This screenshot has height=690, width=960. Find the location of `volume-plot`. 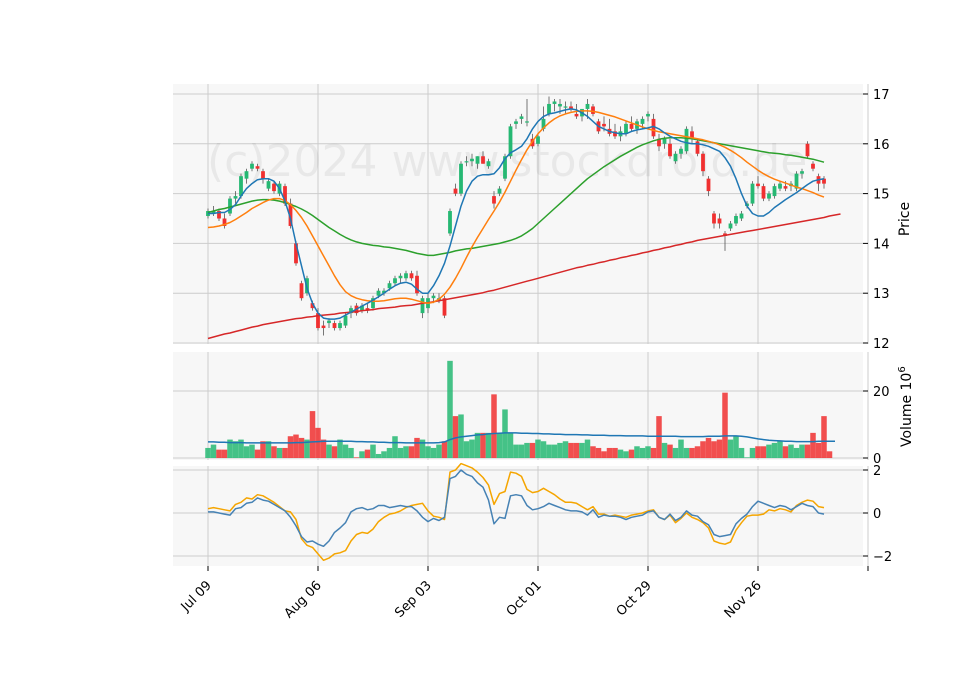

volume-plot is located at coordinates (520, 409).